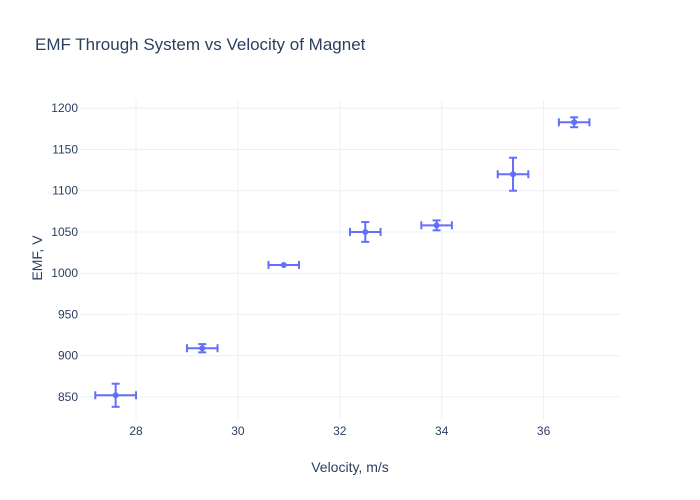 The width and height of the screenshot is (700, 500). Describe the element at coordinates (68, 397) in the screenshot. I see `y-tick-label: 850` at that location.